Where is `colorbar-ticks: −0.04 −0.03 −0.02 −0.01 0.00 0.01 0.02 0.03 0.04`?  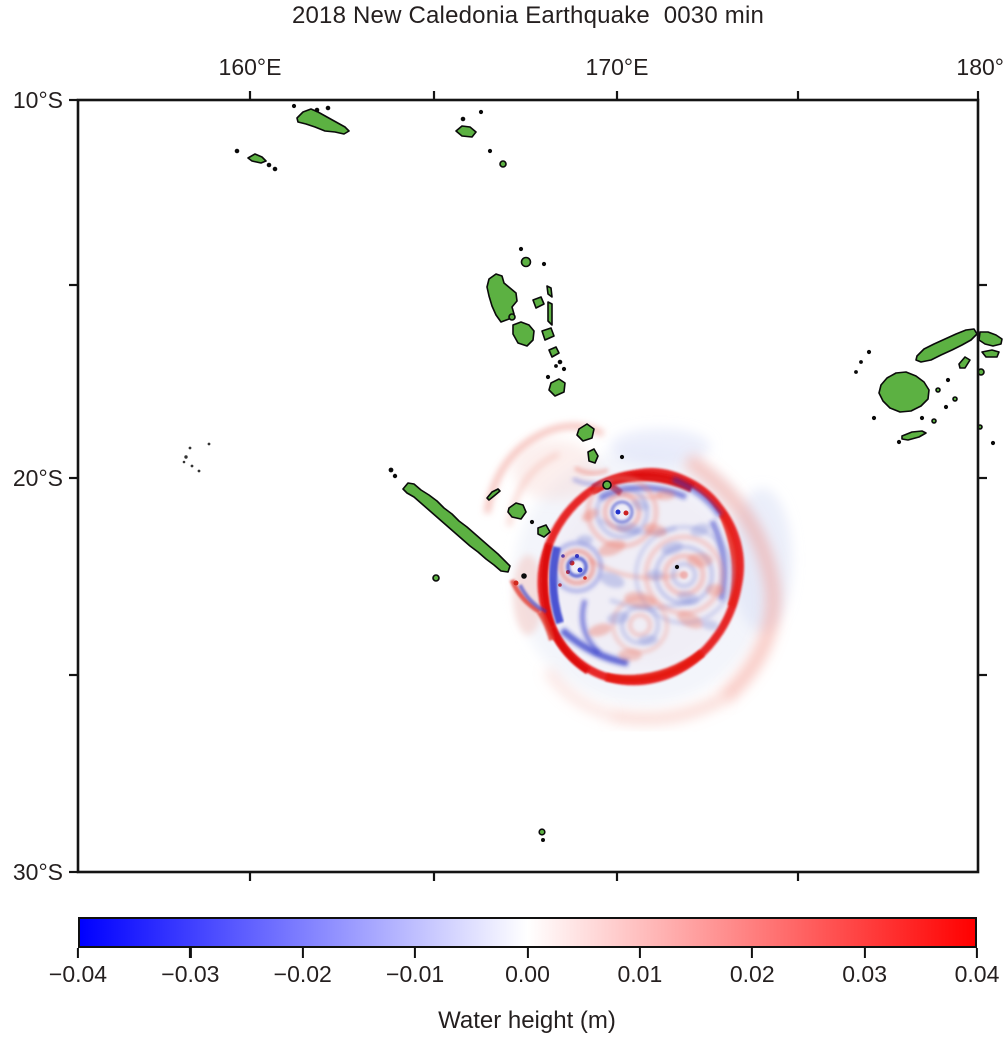
colorbar-ticks: −0.04 −0.03 −0.02 −0.01 0.00 0.01 0.02 0.03 0.04 is located at coordinates (524, 983).